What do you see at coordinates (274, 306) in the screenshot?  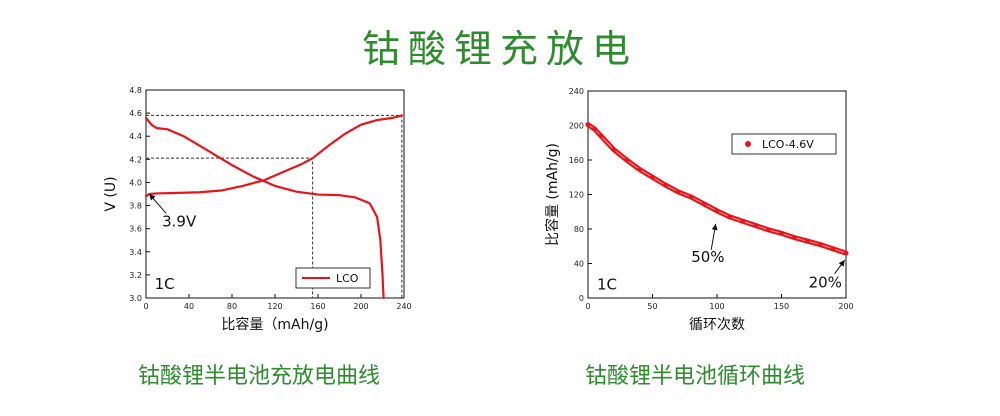 I see `c0-x-tick-label: 120` at bounding box center [274, 306].